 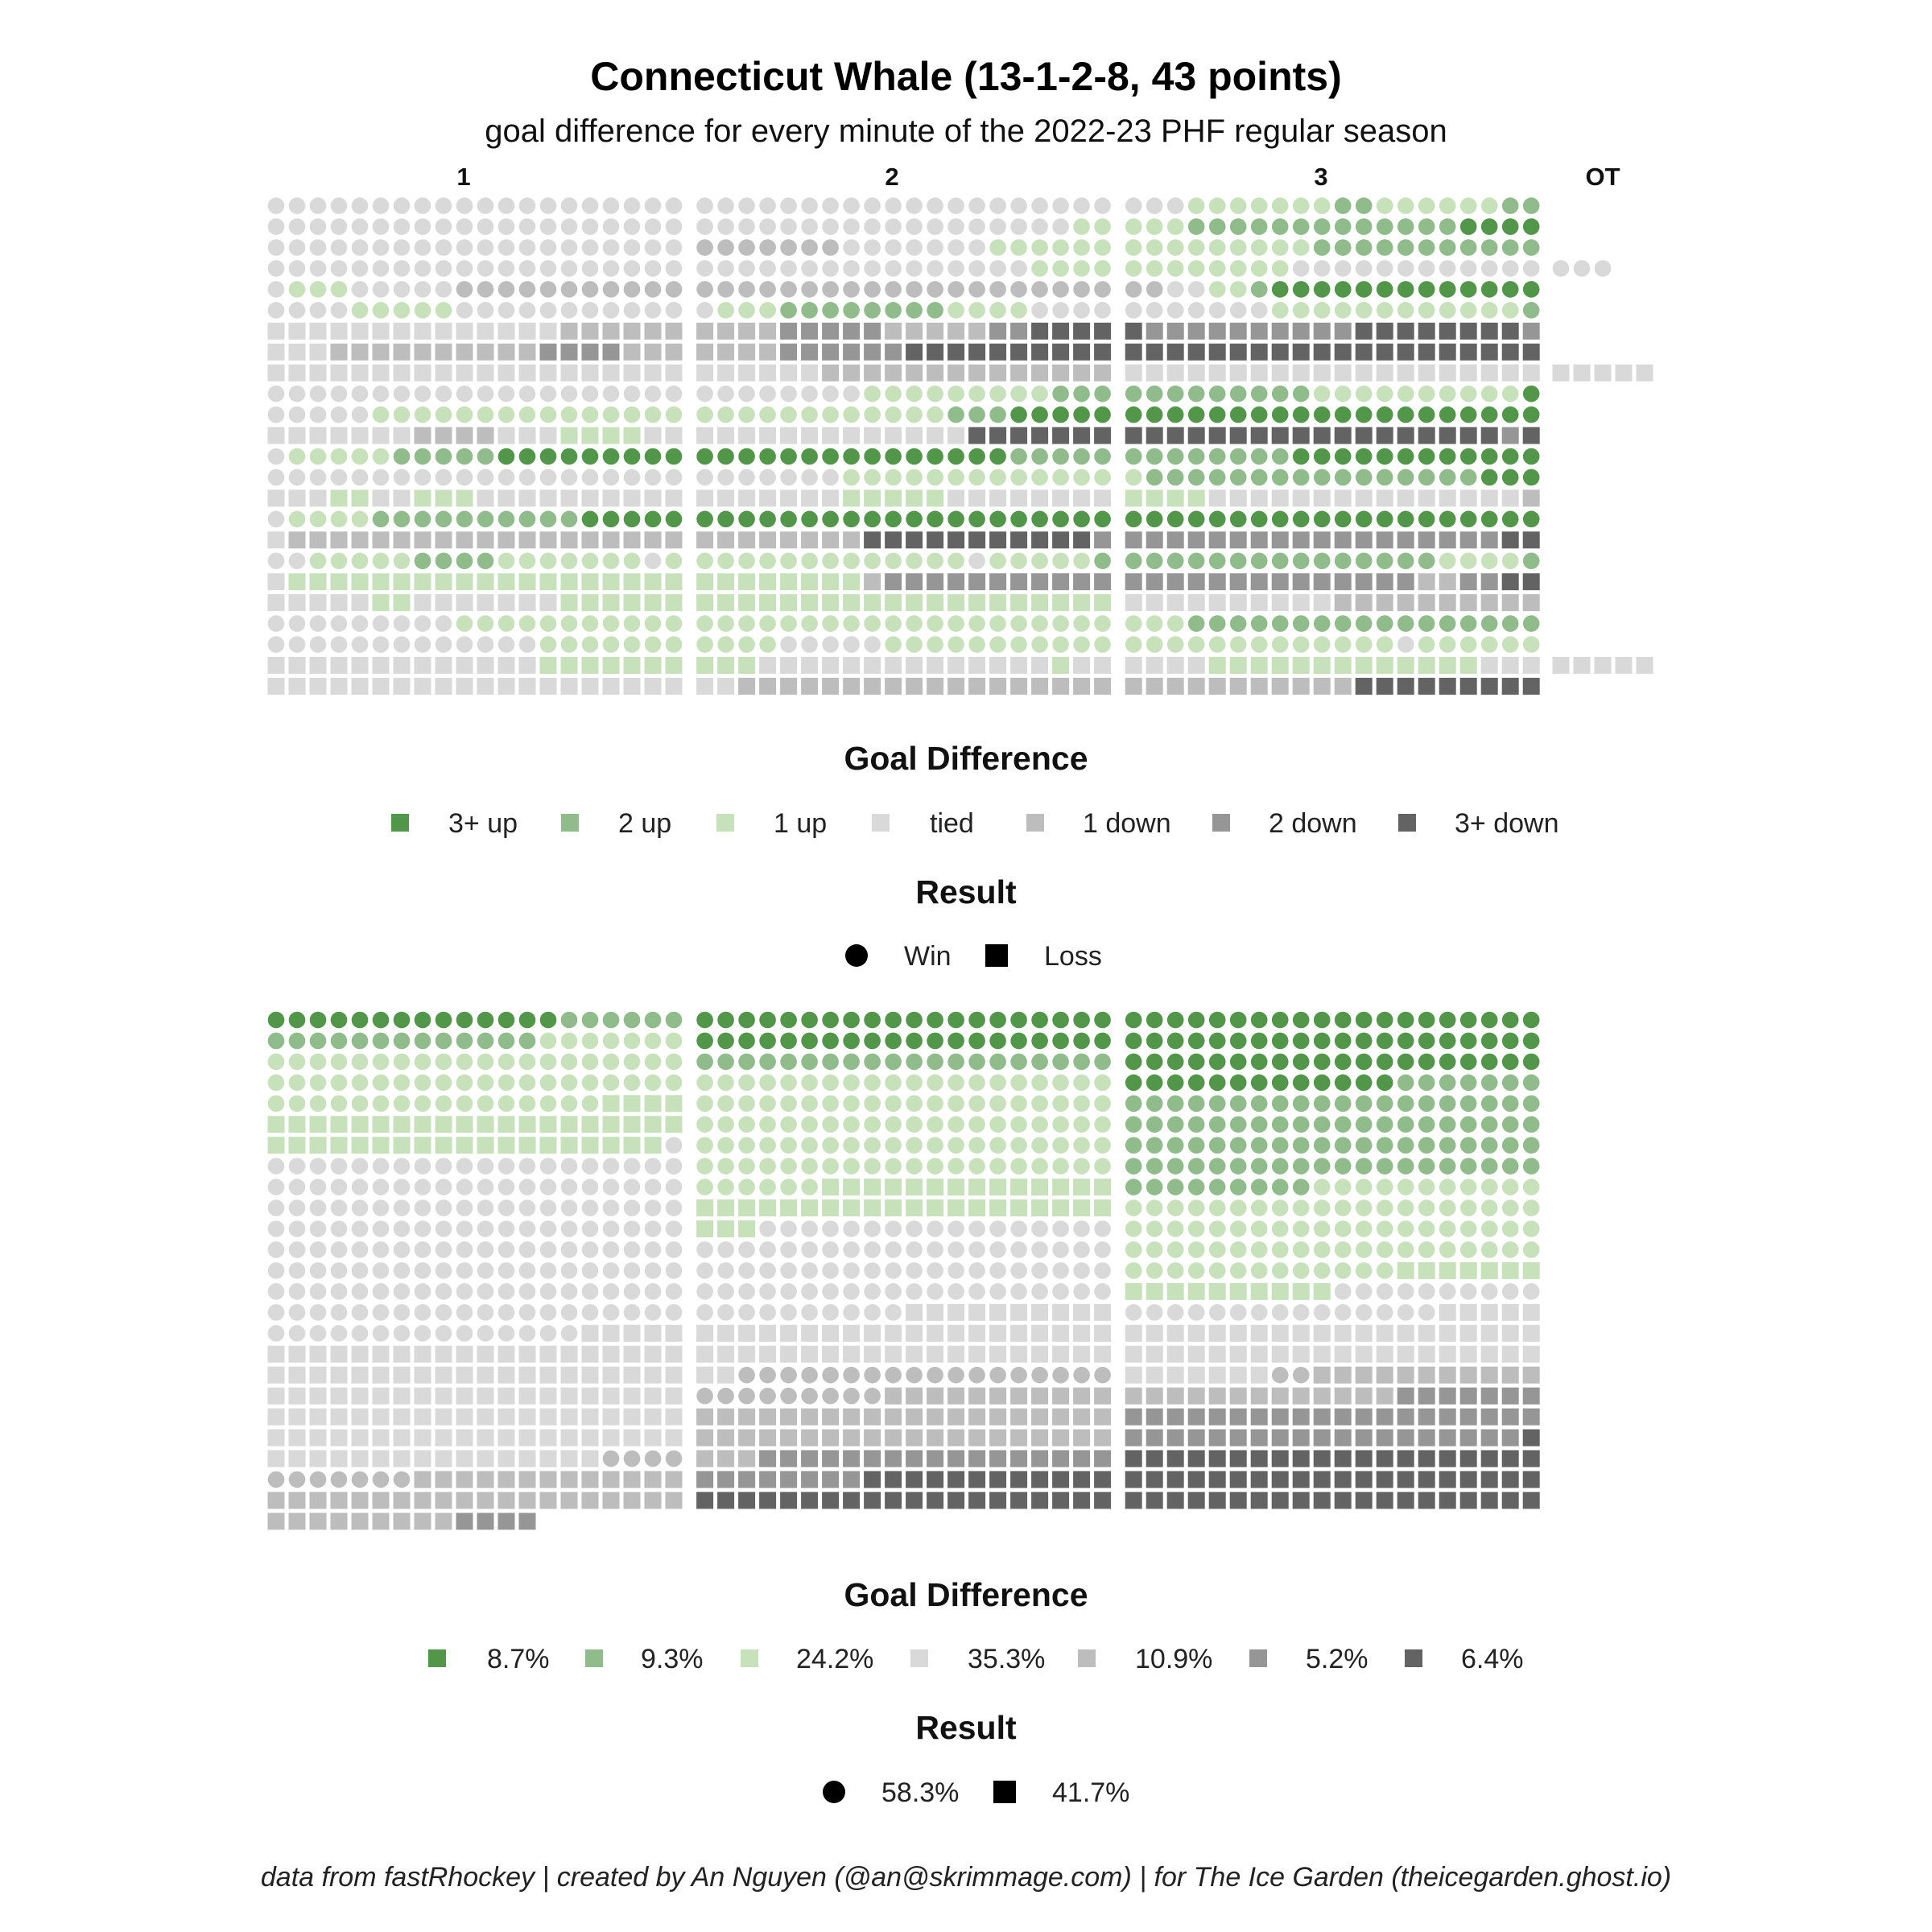 I want to click on legend-swatch-d, so click(x=1035, y=823).